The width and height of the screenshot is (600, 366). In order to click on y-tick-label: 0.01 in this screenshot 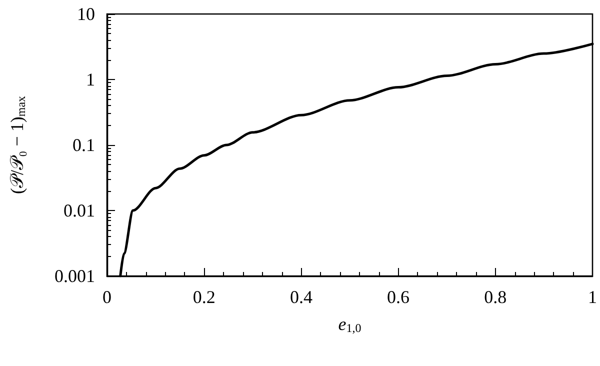, I will do `click(79, 210)`.